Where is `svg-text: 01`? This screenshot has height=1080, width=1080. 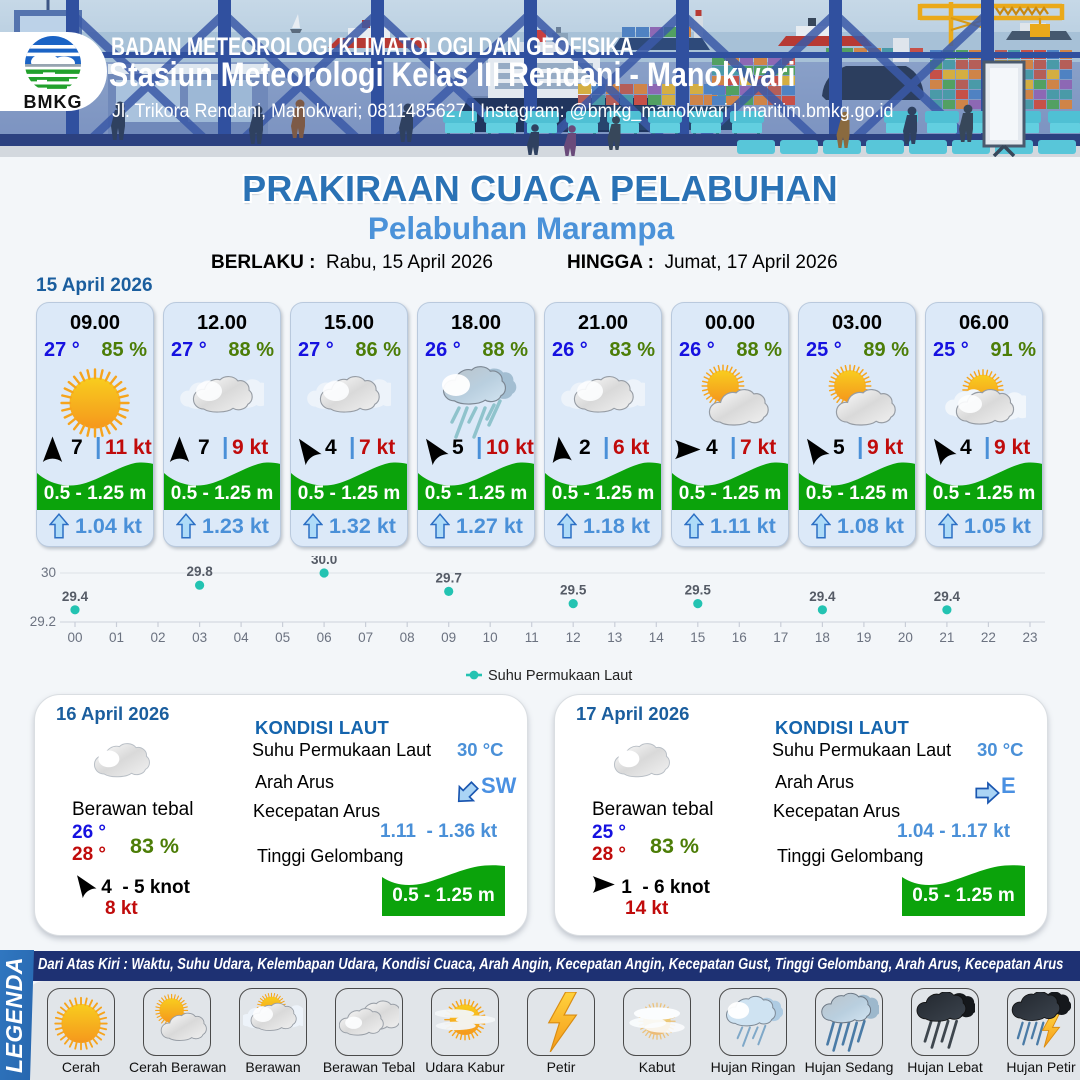 svg-text: 01 is located at coordinates (116, 637).